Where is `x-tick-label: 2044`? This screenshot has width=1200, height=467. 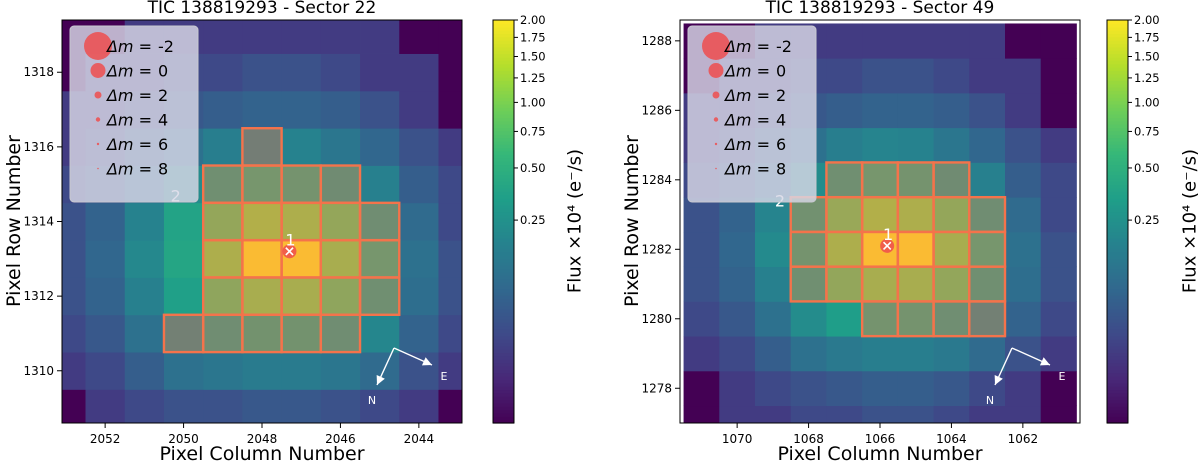
x-tick-label: 2044 is located at coordinates (419, 439).